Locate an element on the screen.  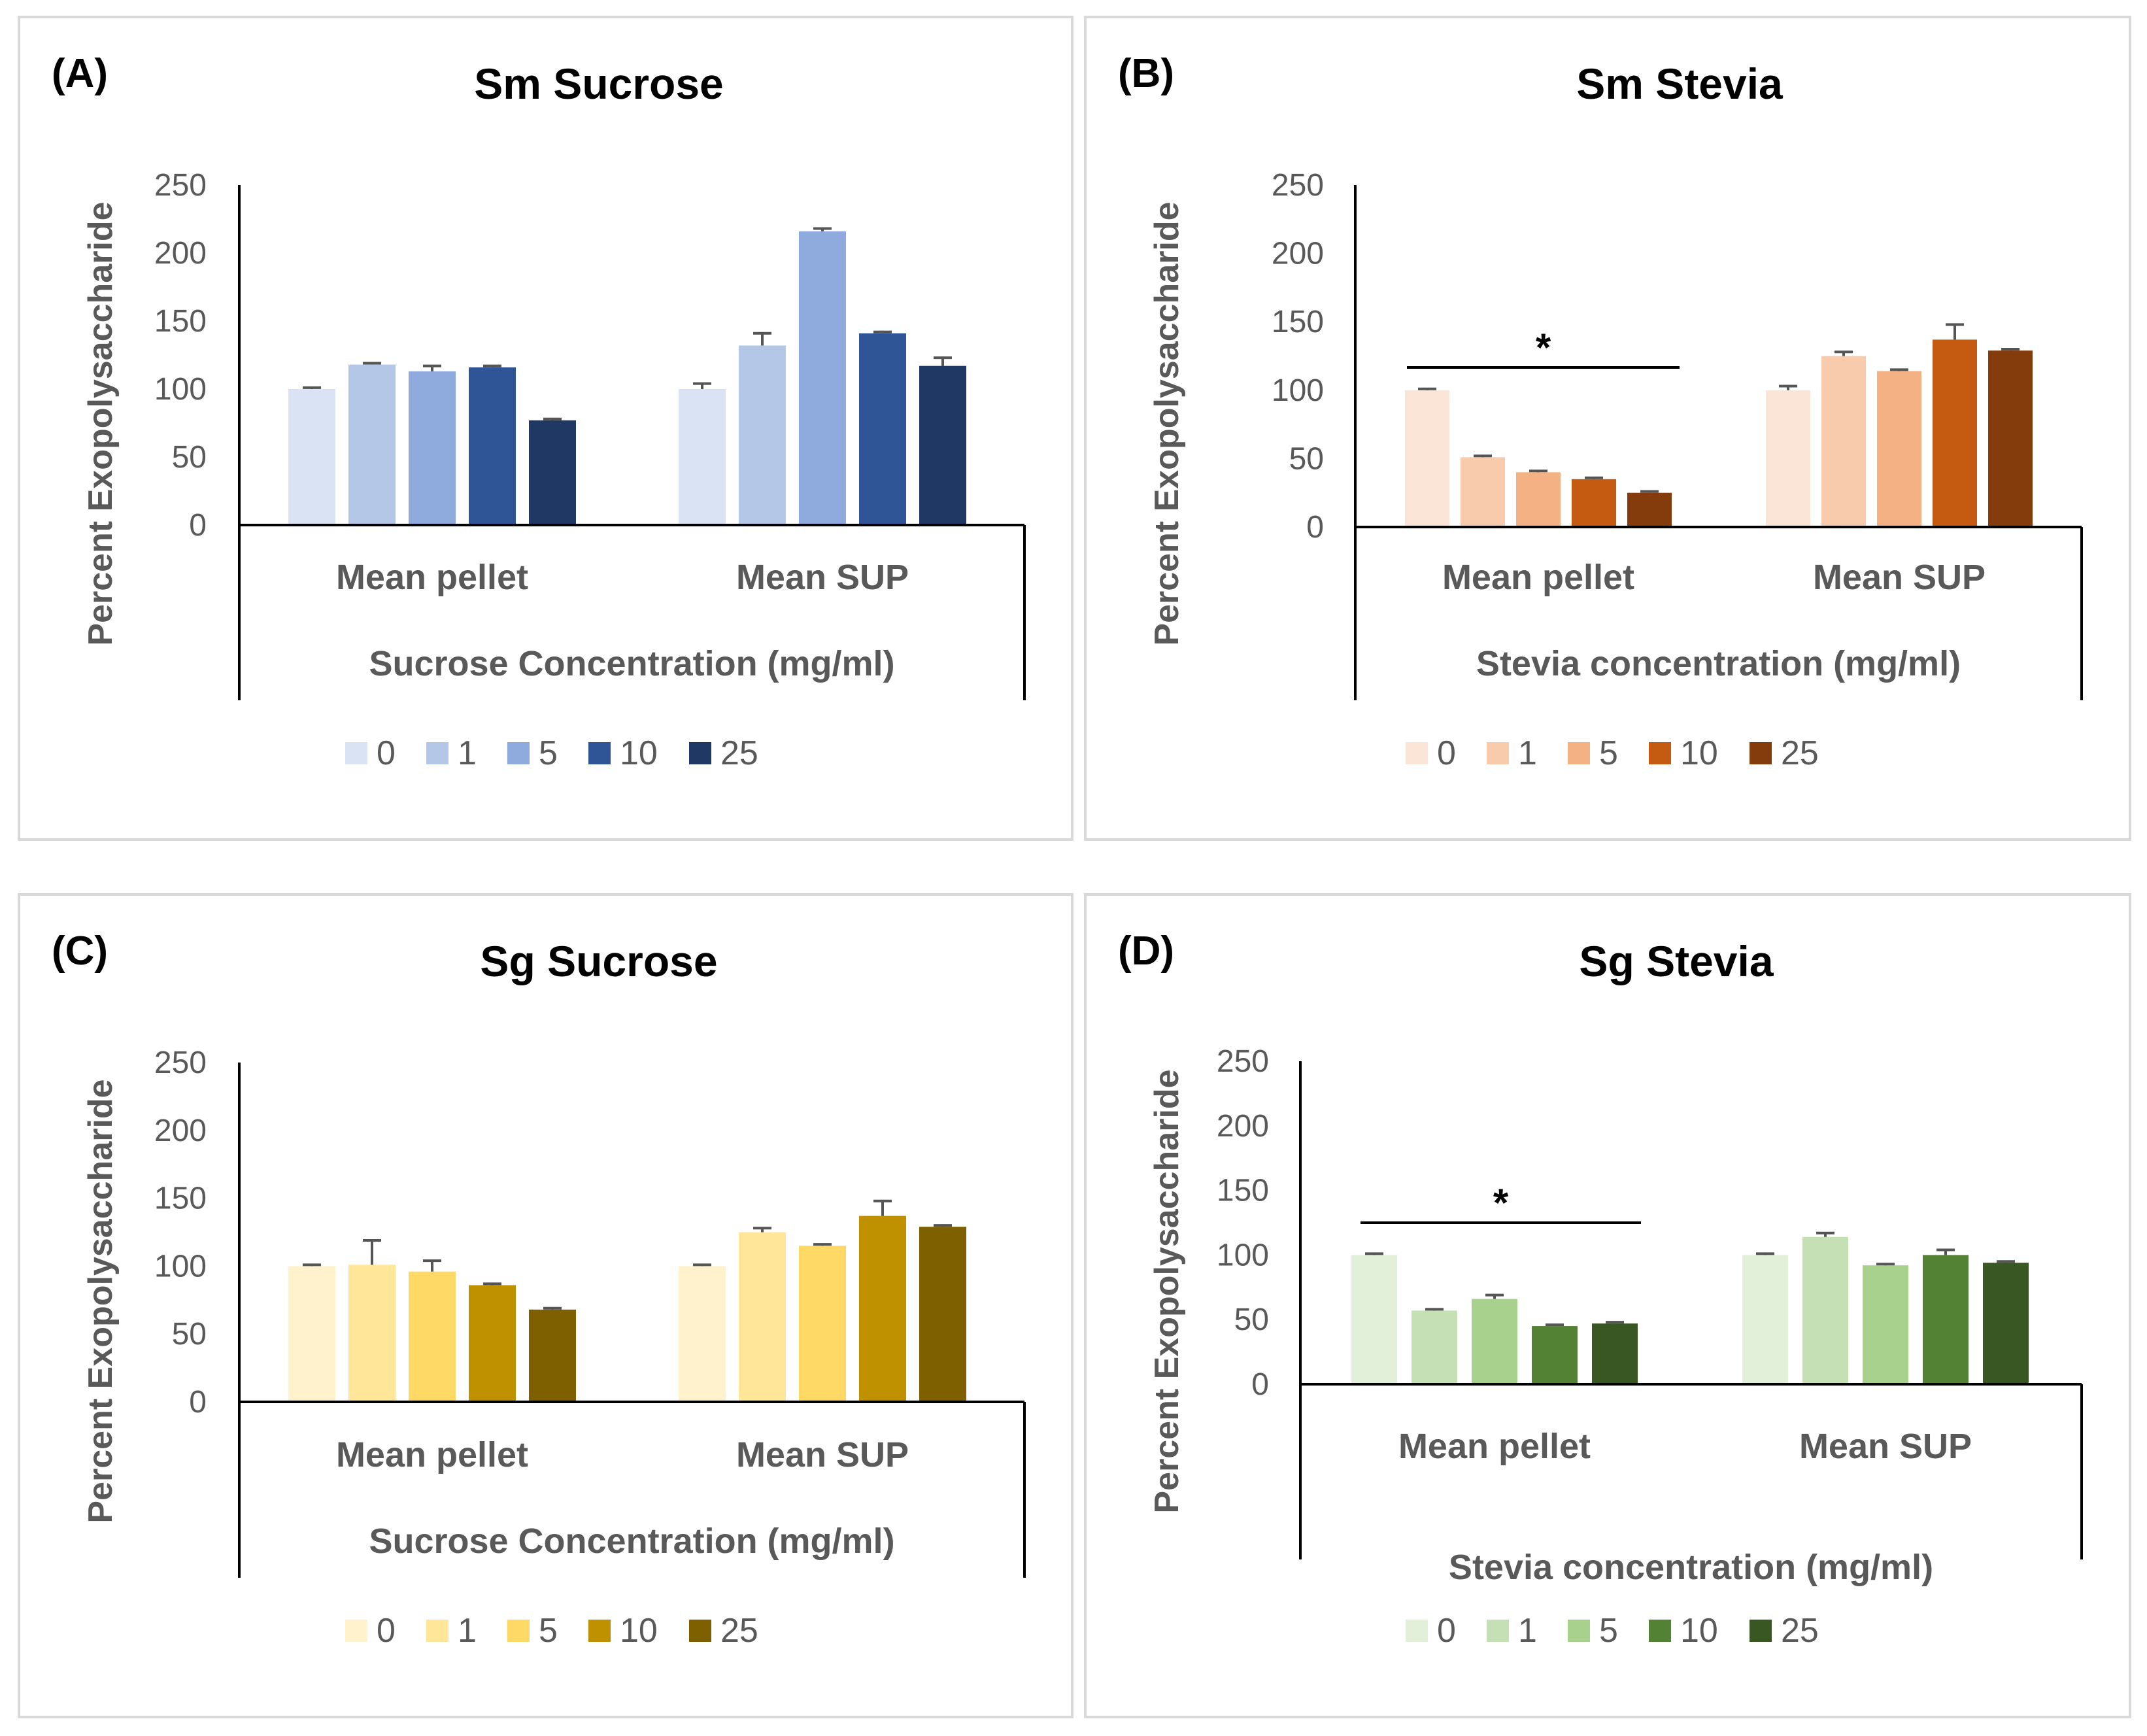
panel-label: (D) is located at coordinates (1146, 951).